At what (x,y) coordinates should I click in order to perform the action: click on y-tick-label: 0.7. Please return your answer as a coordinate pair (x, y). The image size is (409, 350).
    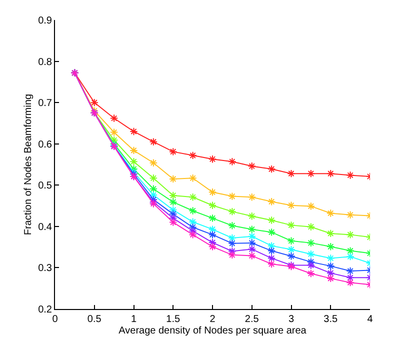
    Looking at the image, I should click on (45, 104).